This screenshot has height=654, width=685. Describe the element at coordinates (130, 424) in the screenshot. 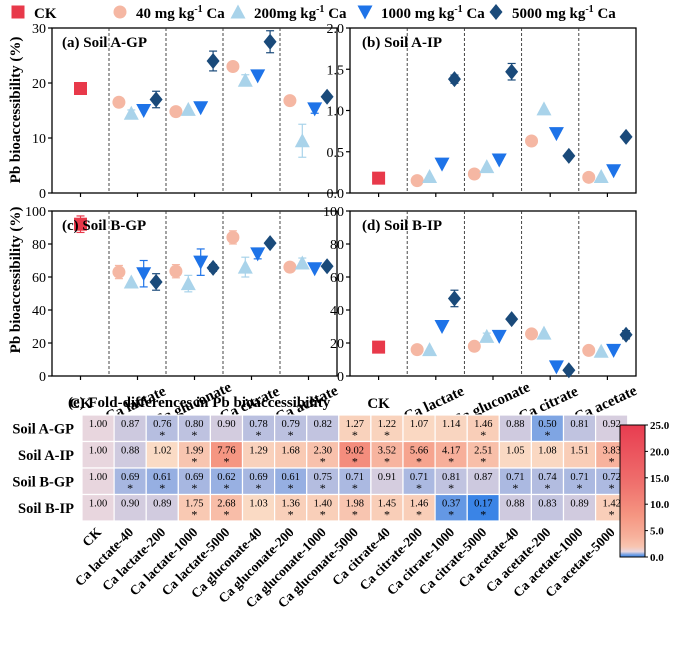

I see `heatmap-cell-value: 0.87` at that location.